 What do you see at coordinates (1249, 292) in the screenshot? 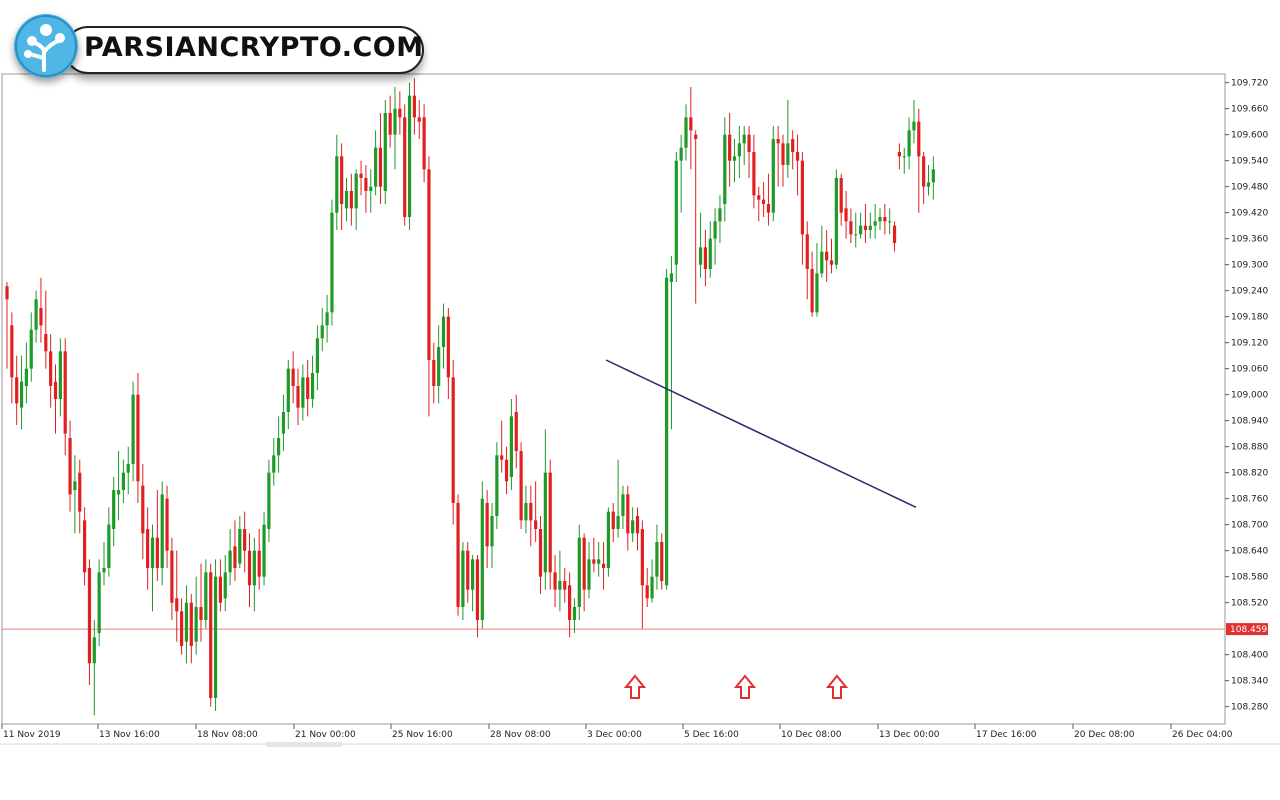
I see `y-tick-label: 109.240` at bounding box center [1249, 292].